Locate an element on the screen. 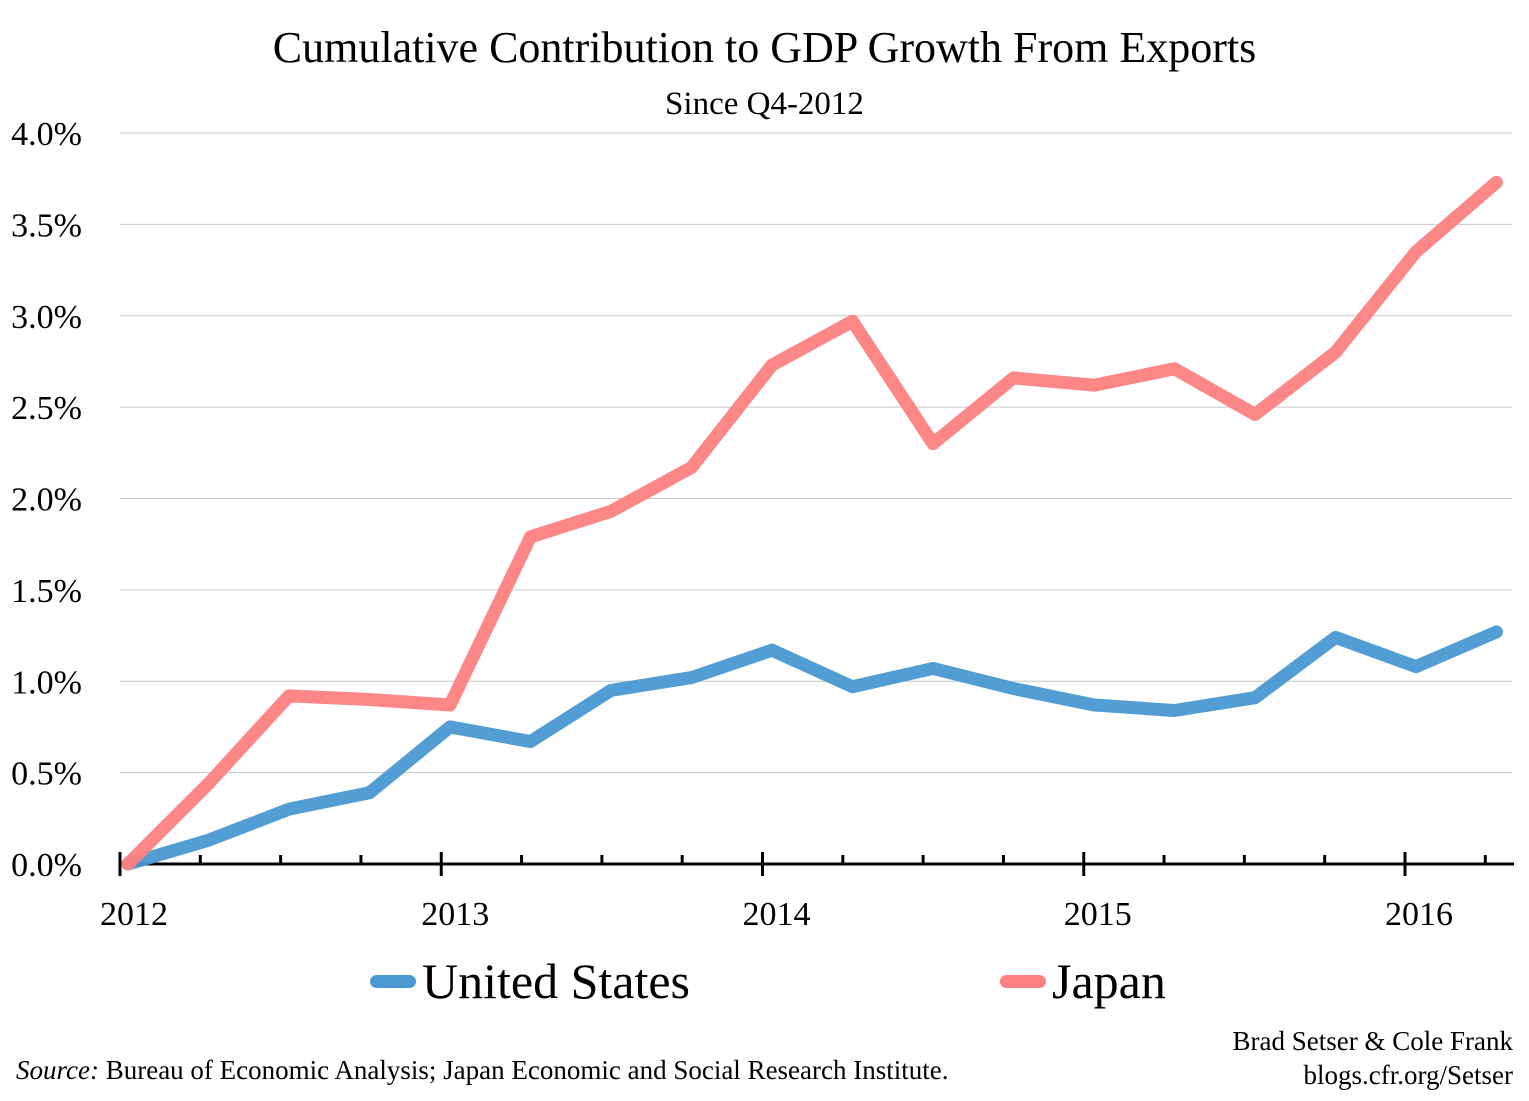  x-tick-label: 2012 is located at coordinates (134, 914).